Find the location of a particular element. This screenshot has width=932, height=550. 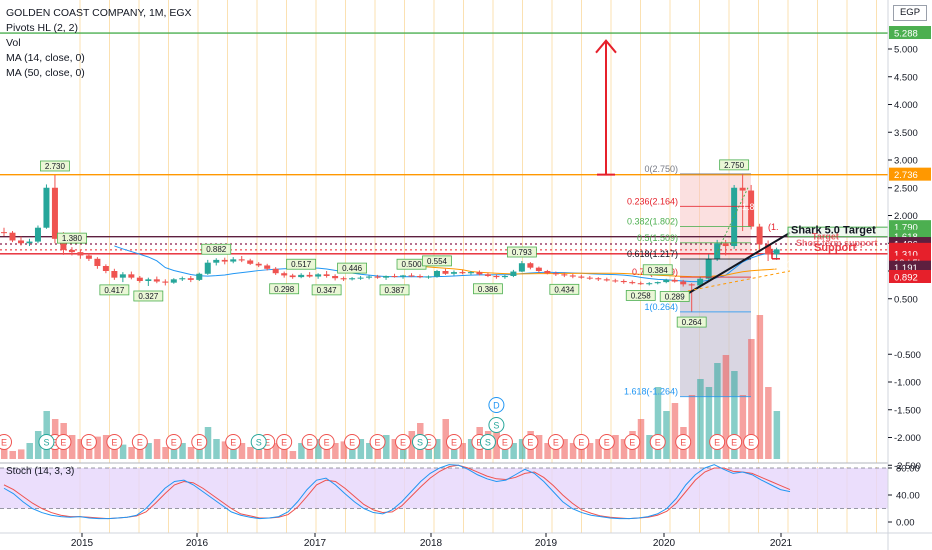

indicator-vol: Vol is located at coordinates (13, 43).